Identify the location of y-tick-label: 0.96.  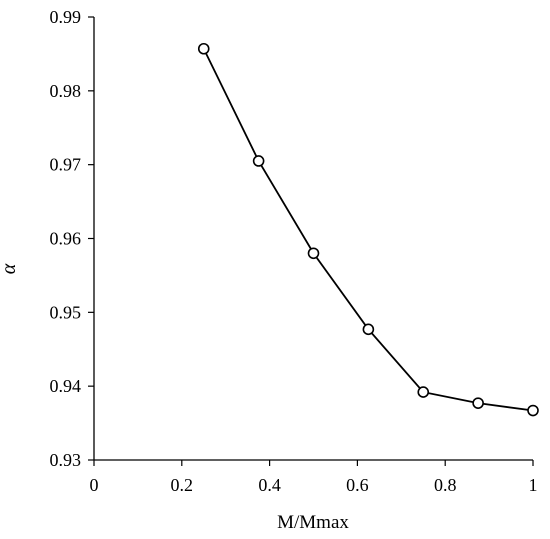
(66, 239).